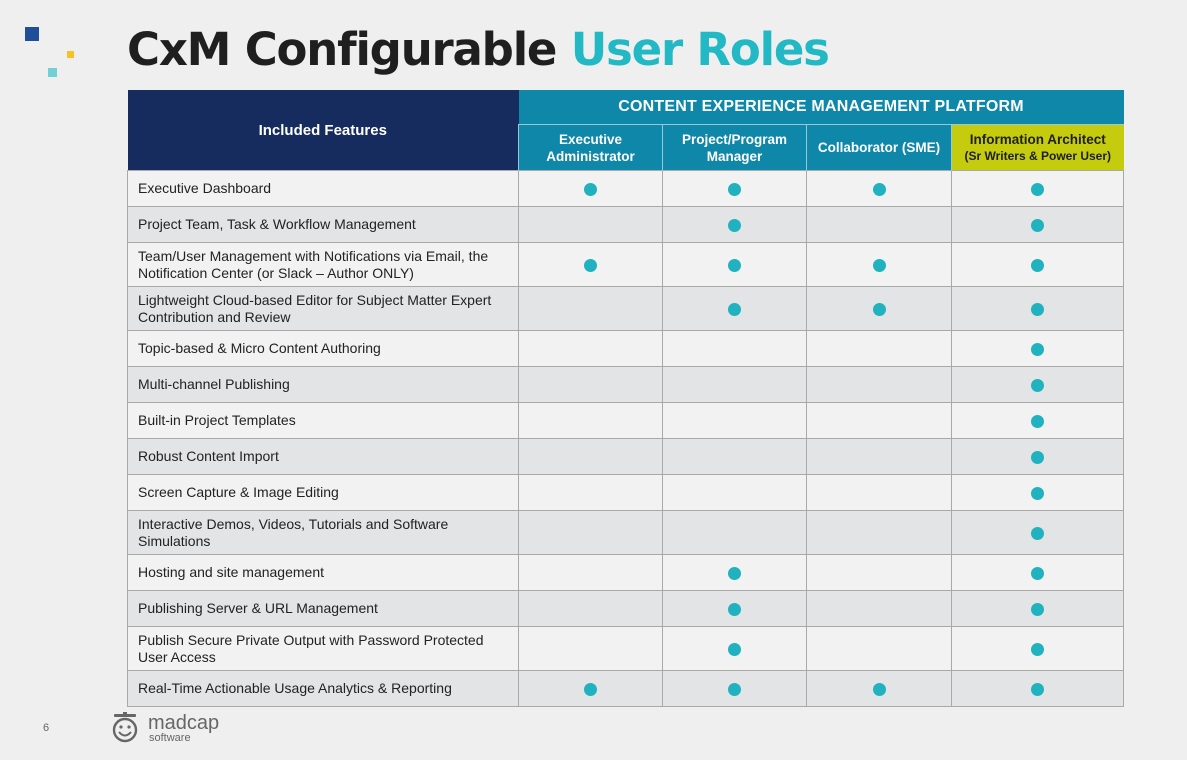 The image size is (1187, 760). Describe the element at coordinates (52, 72) in the screenshot. I see `decor-square-cyan` at that location.